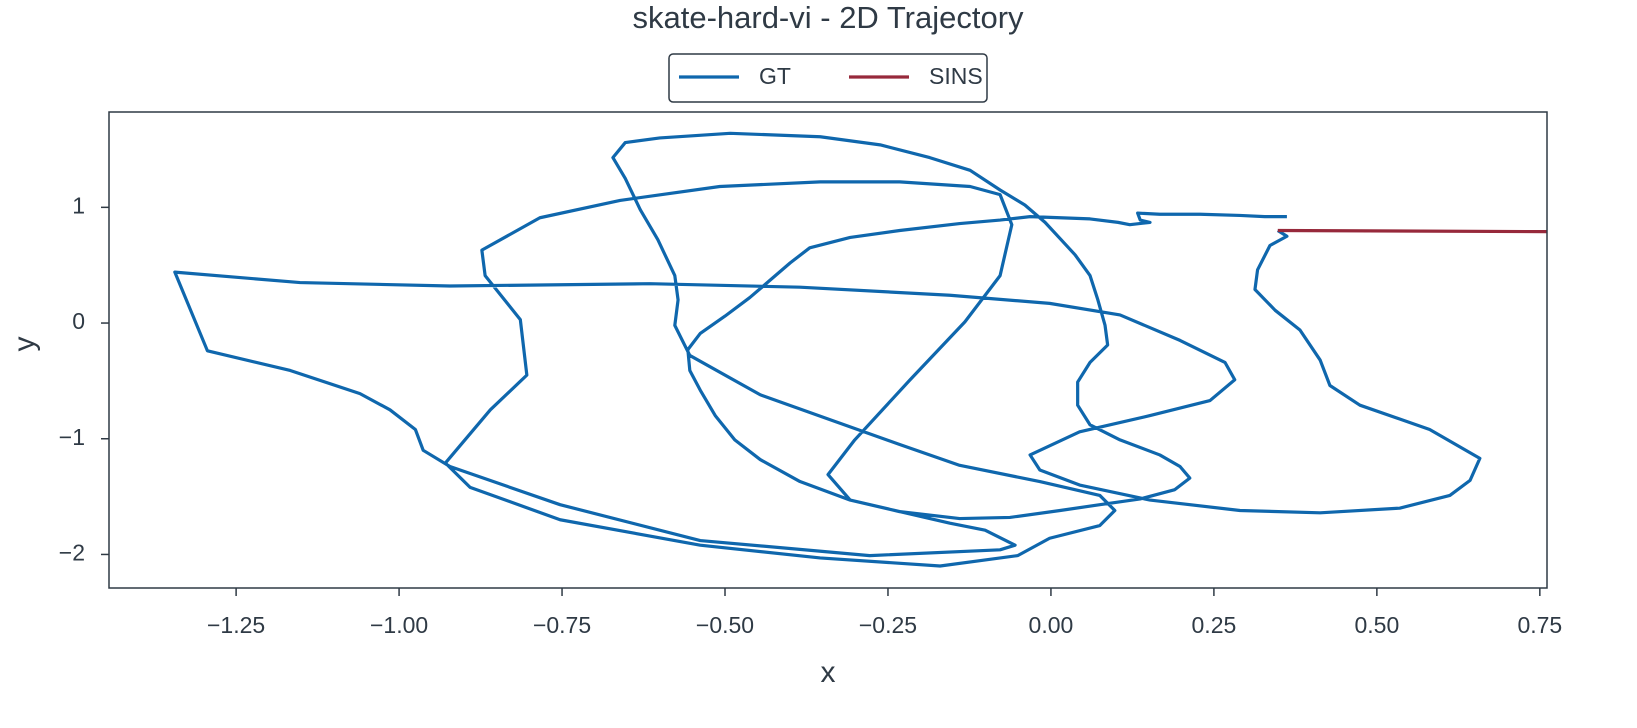 The image size is (1637, 728). Describe the element at coordinates (725, 625) in the screenshot. I see `x-tick-label: −0.50` at that location.